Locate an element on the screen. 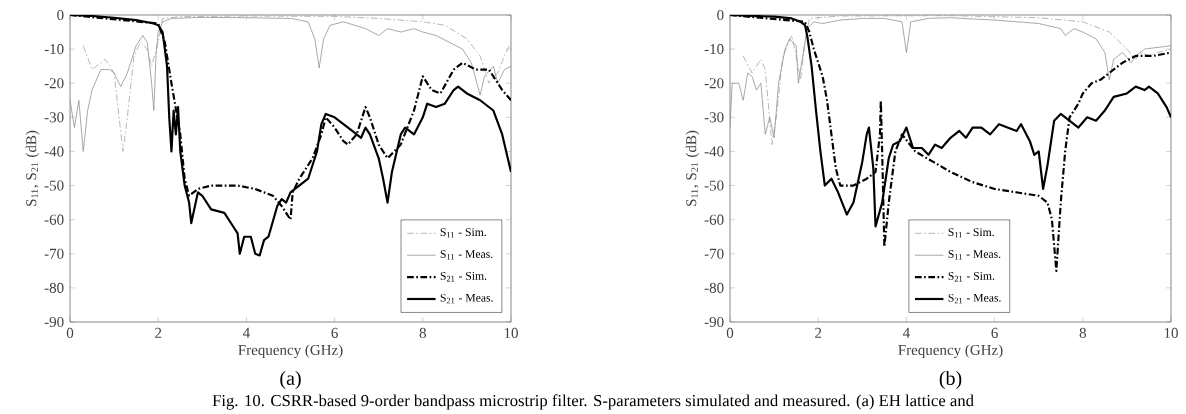 The height and width of the screenshot is (414, 1186). text: (a) is located at coordinates (290, 380).